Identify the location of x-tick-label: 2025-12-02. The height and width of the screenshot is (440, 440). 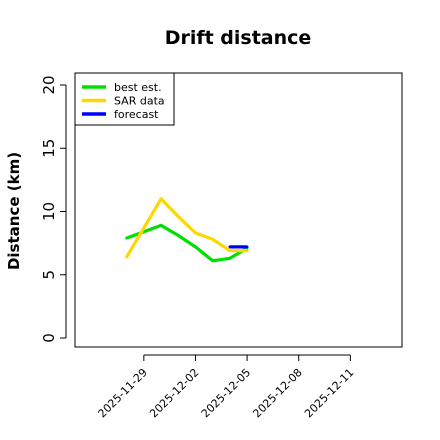
(174, 393).